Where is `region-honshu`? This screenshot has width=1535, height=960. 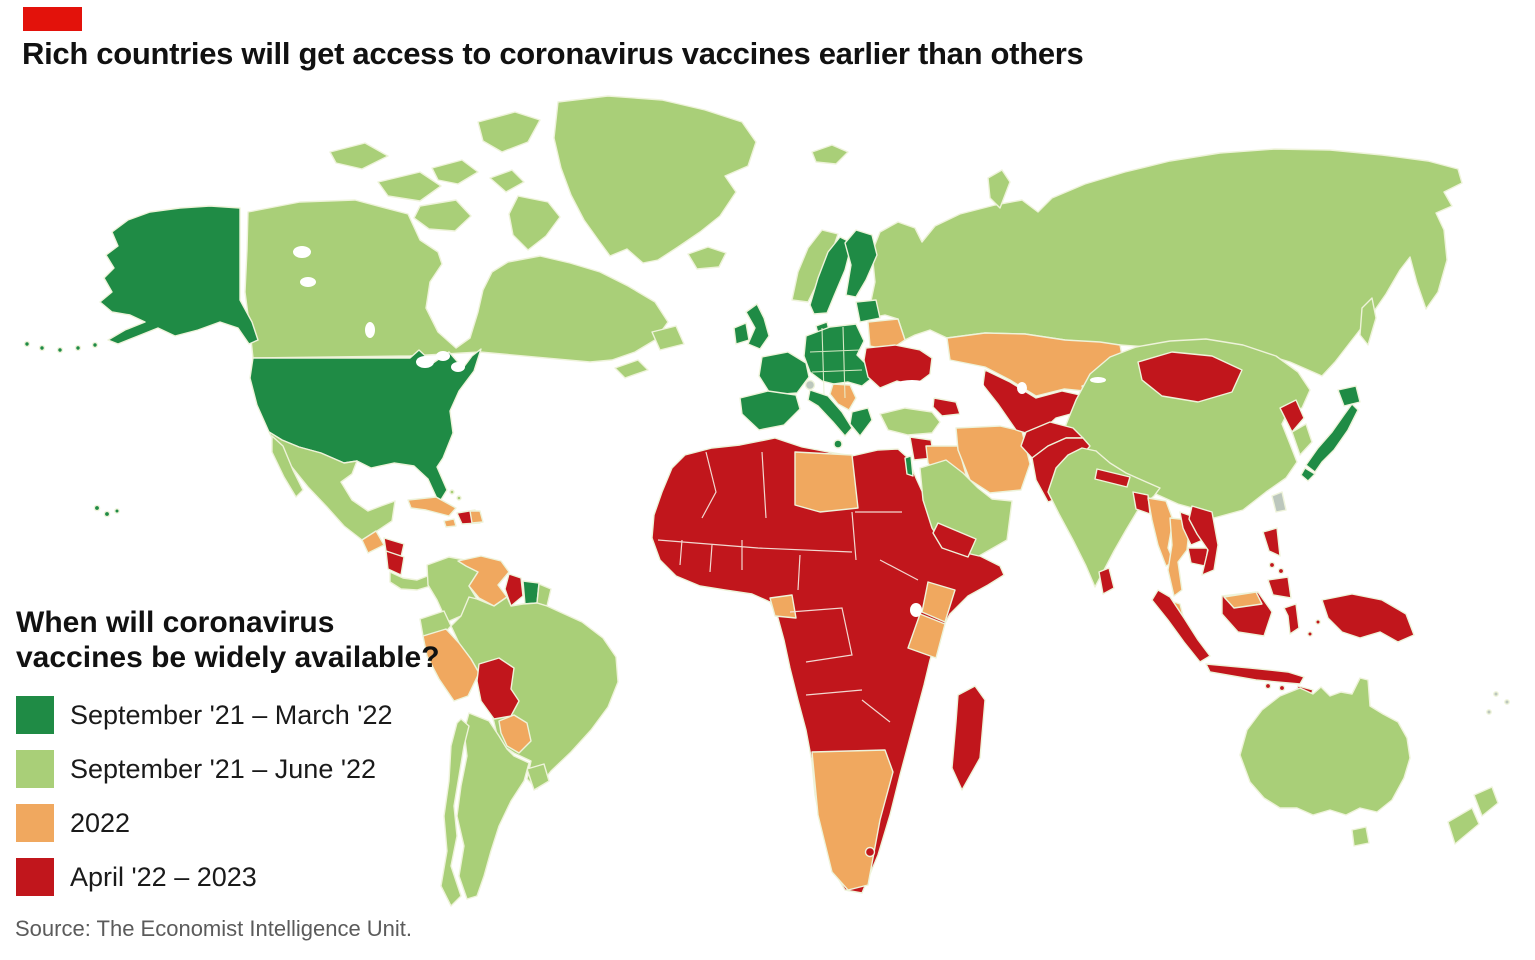 region-honshu is located at coordinates (1332, 438).